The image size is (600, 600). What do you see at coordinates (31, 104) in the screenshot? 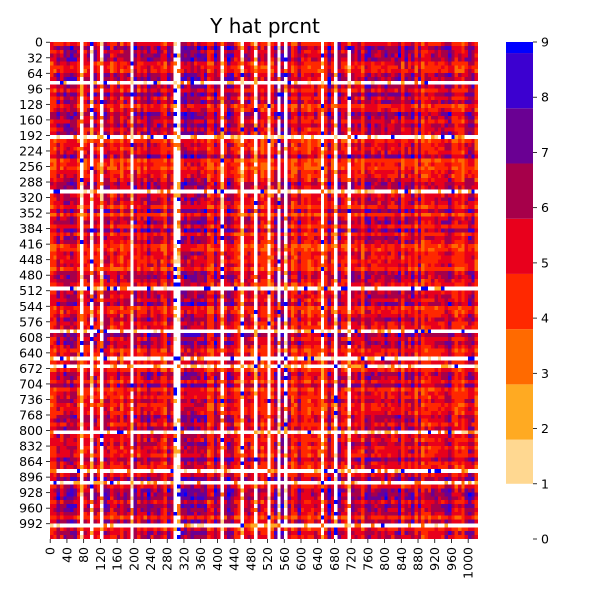
I see `row-tick-label: 128` at bounding box center [31, 104].